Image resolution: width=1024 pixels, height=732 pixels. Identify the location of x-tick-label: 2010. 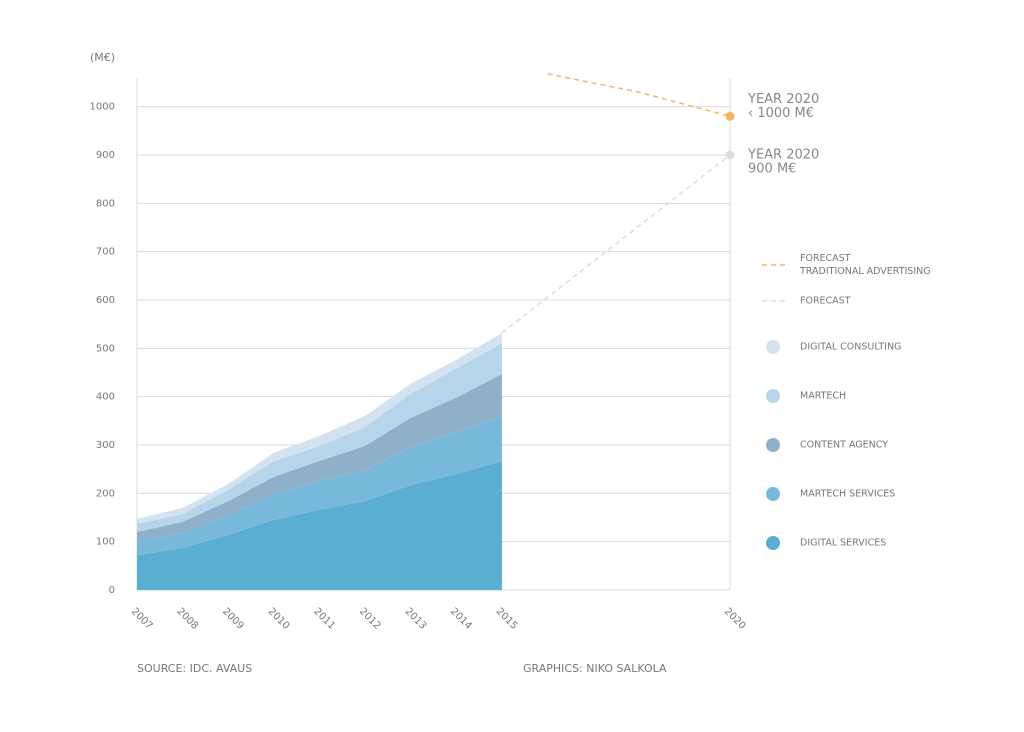
(279, 619).